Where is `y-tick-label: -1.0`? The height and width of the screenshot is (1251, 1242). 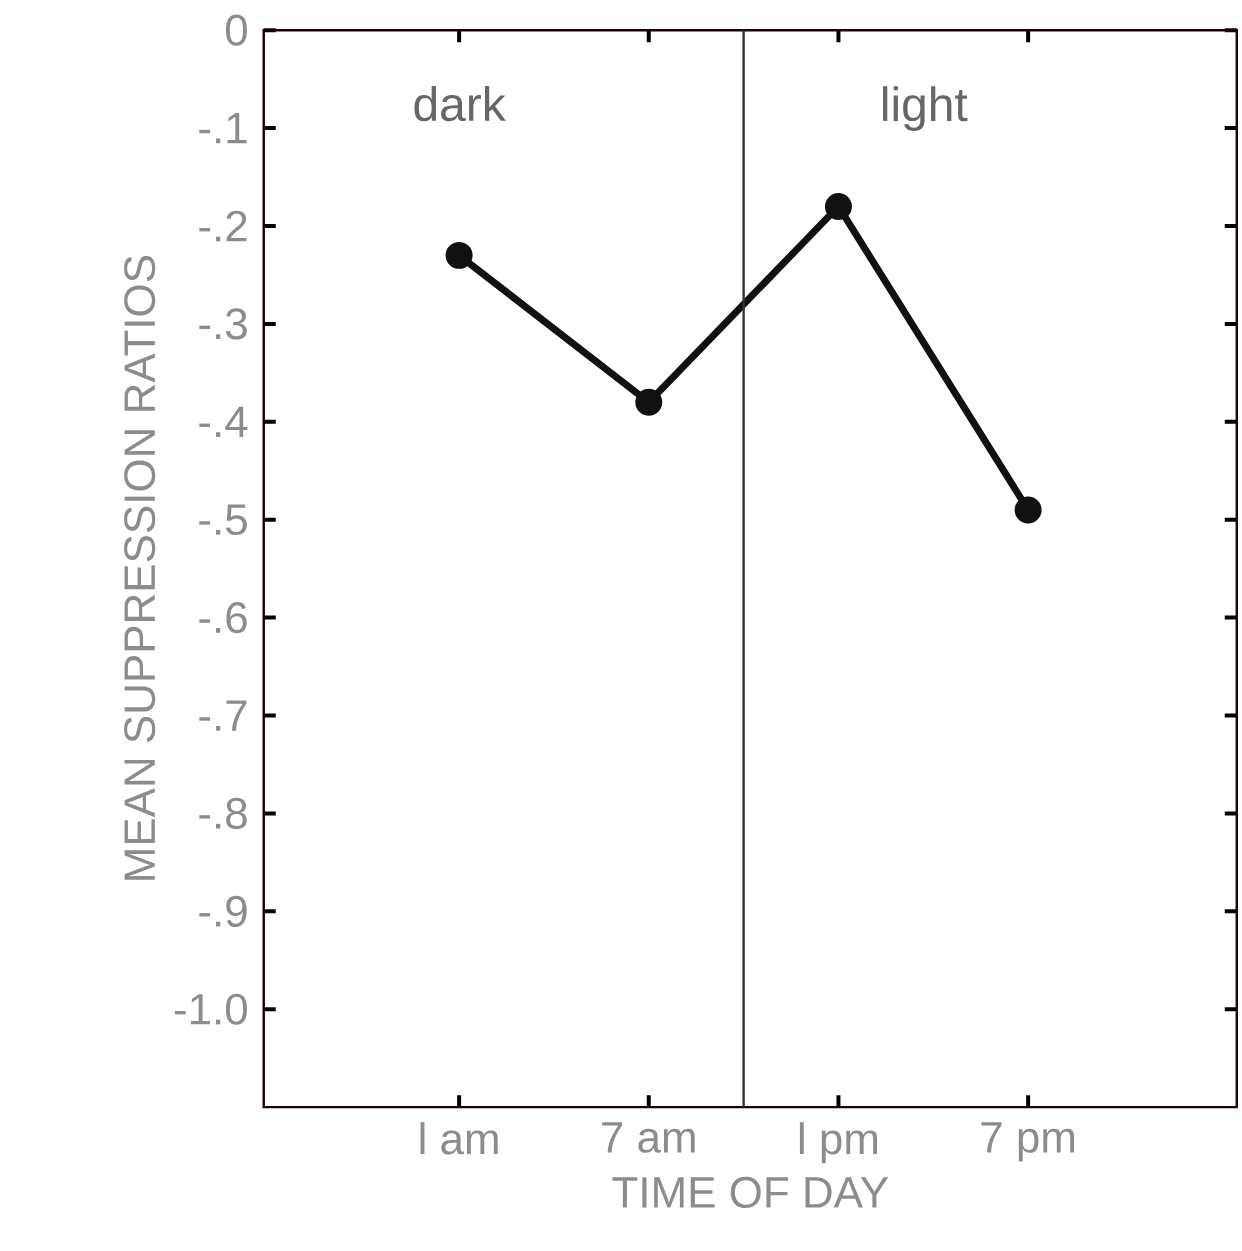 y-tick-label: -1.0 is located at coordinates (211, 1009).